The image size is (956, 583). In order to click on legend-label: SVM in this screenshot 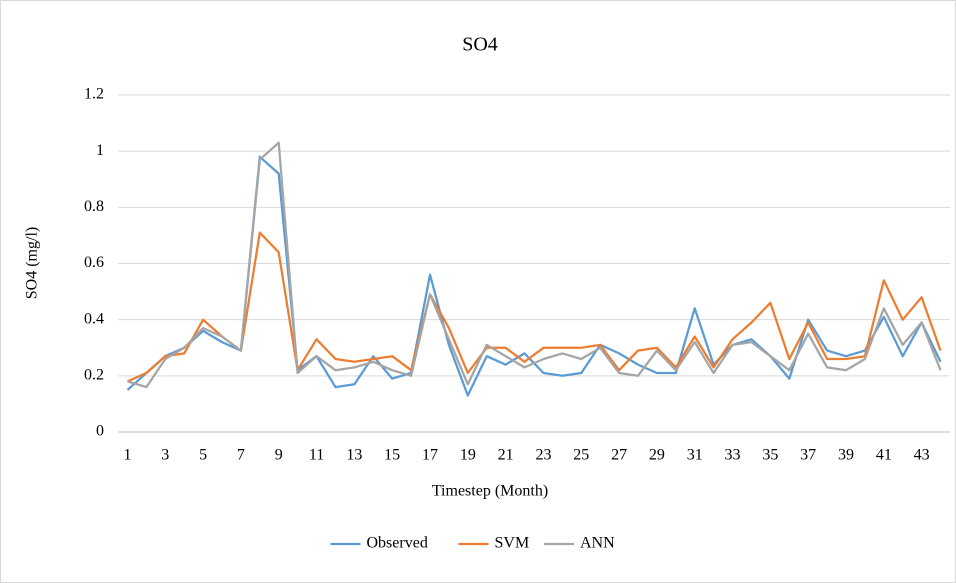, I will do `click(512, 543)`.